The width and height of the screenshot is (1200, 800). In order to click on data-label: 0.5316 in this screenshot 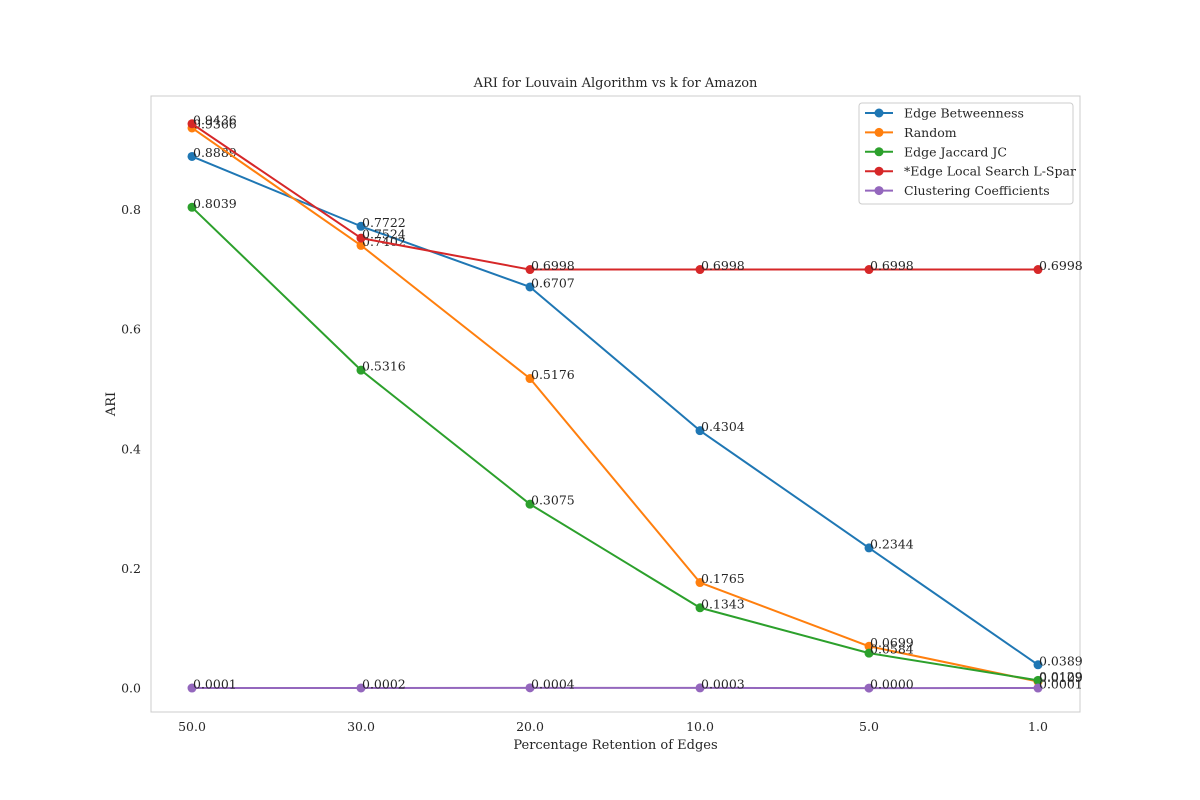, I will do `click(384, 366)`.